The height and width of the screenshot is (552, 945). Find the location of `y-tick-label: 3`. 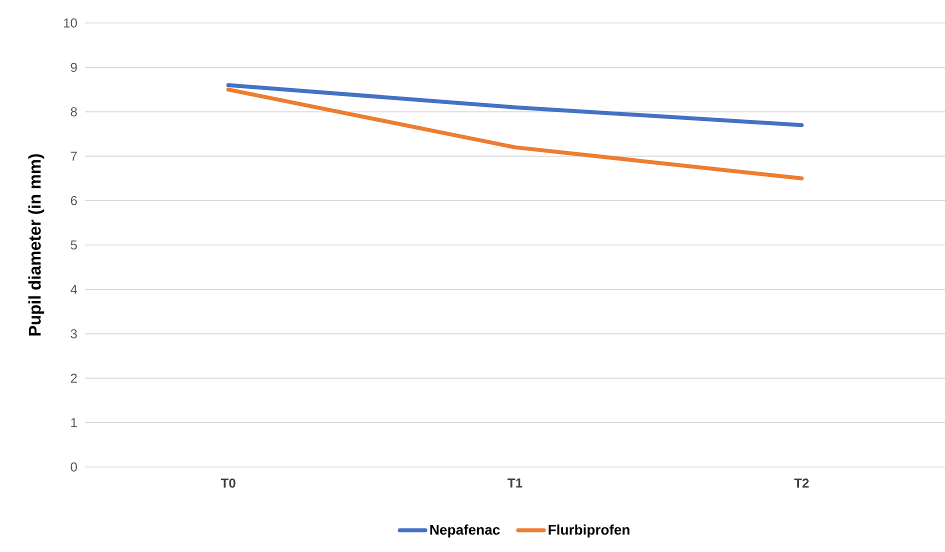

y-tick-label: 3 is located at coordinates (73, 333).